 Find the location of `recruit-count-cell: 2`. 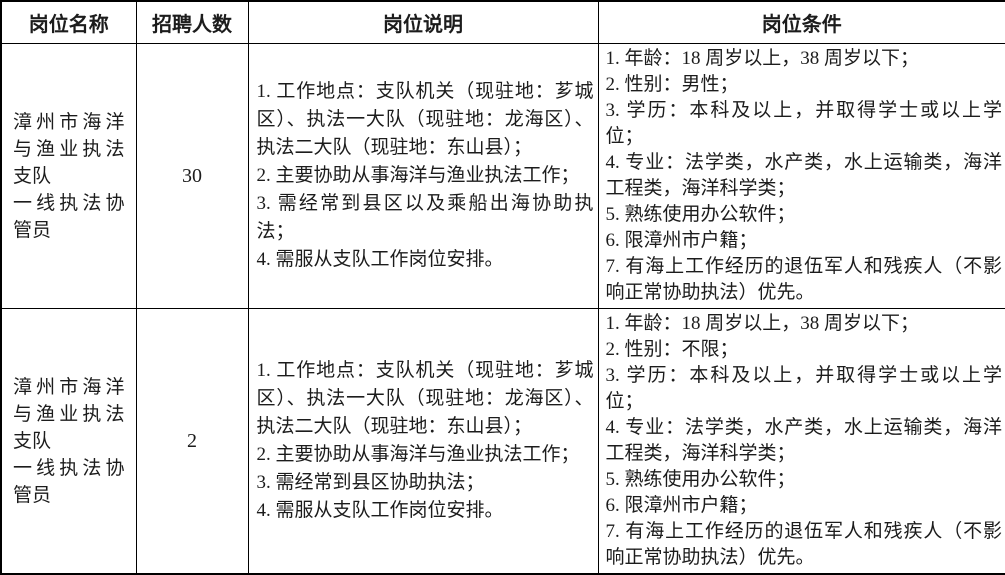

recruit-count-cell: 2 is located at coordinates (192, 441).